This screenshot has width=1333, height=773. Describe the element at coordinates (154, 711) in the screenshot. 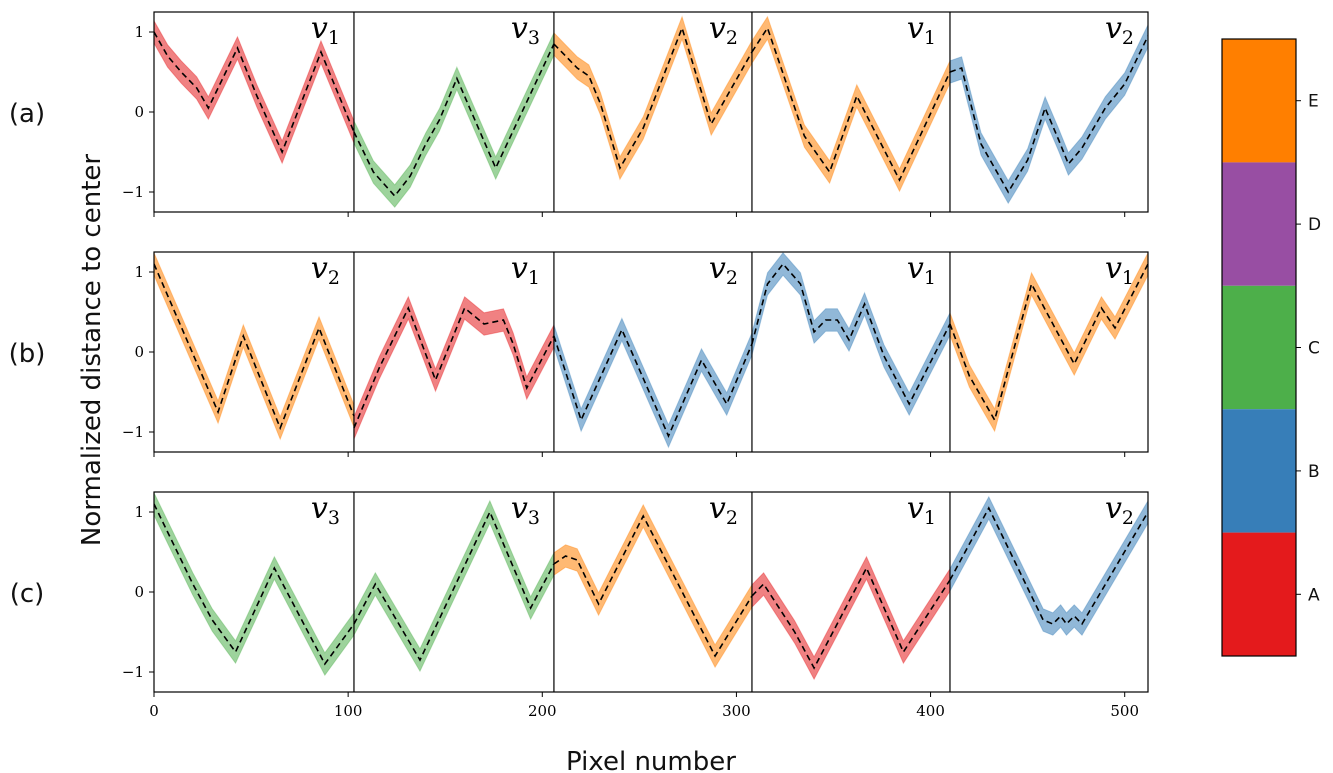

I see `x-tick-label: 0` at that location.